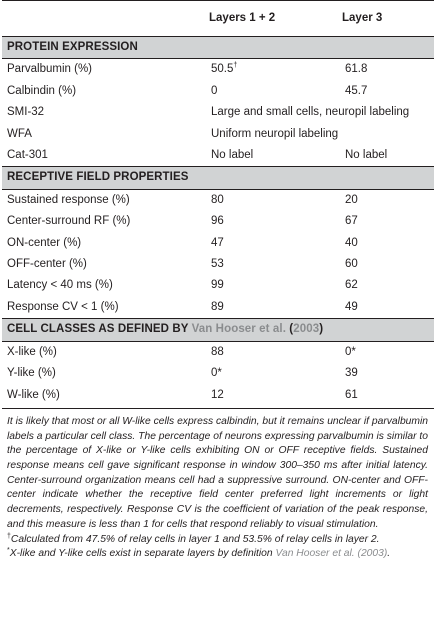  What do you see at coordinates (68, 199) in the screenshot?
I see `row-label: Sustained response (%)` at bounding box center [68, 199].